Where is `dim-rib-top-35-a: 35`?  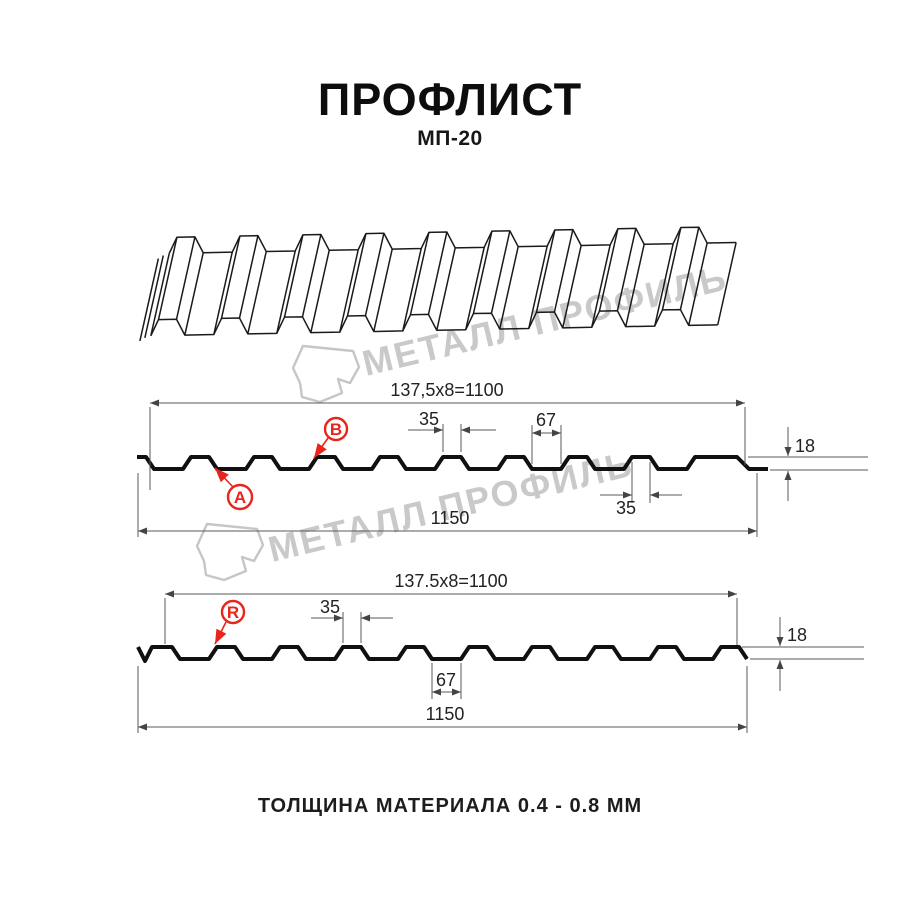 dim-rib-top-35-a: 35 is located at coordinates (452, 430).